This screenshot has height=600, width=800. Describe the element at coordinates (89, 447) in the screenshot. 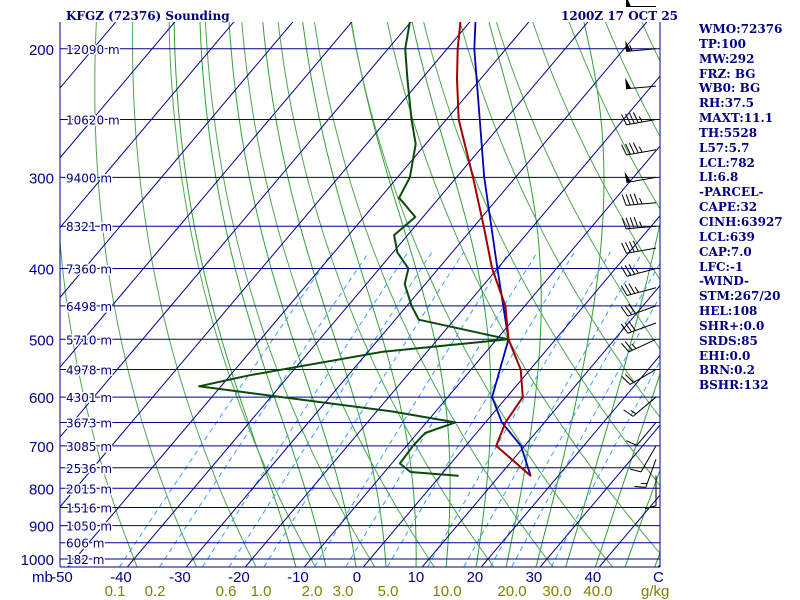

I see `height-label-12: 3085 m` at that location.